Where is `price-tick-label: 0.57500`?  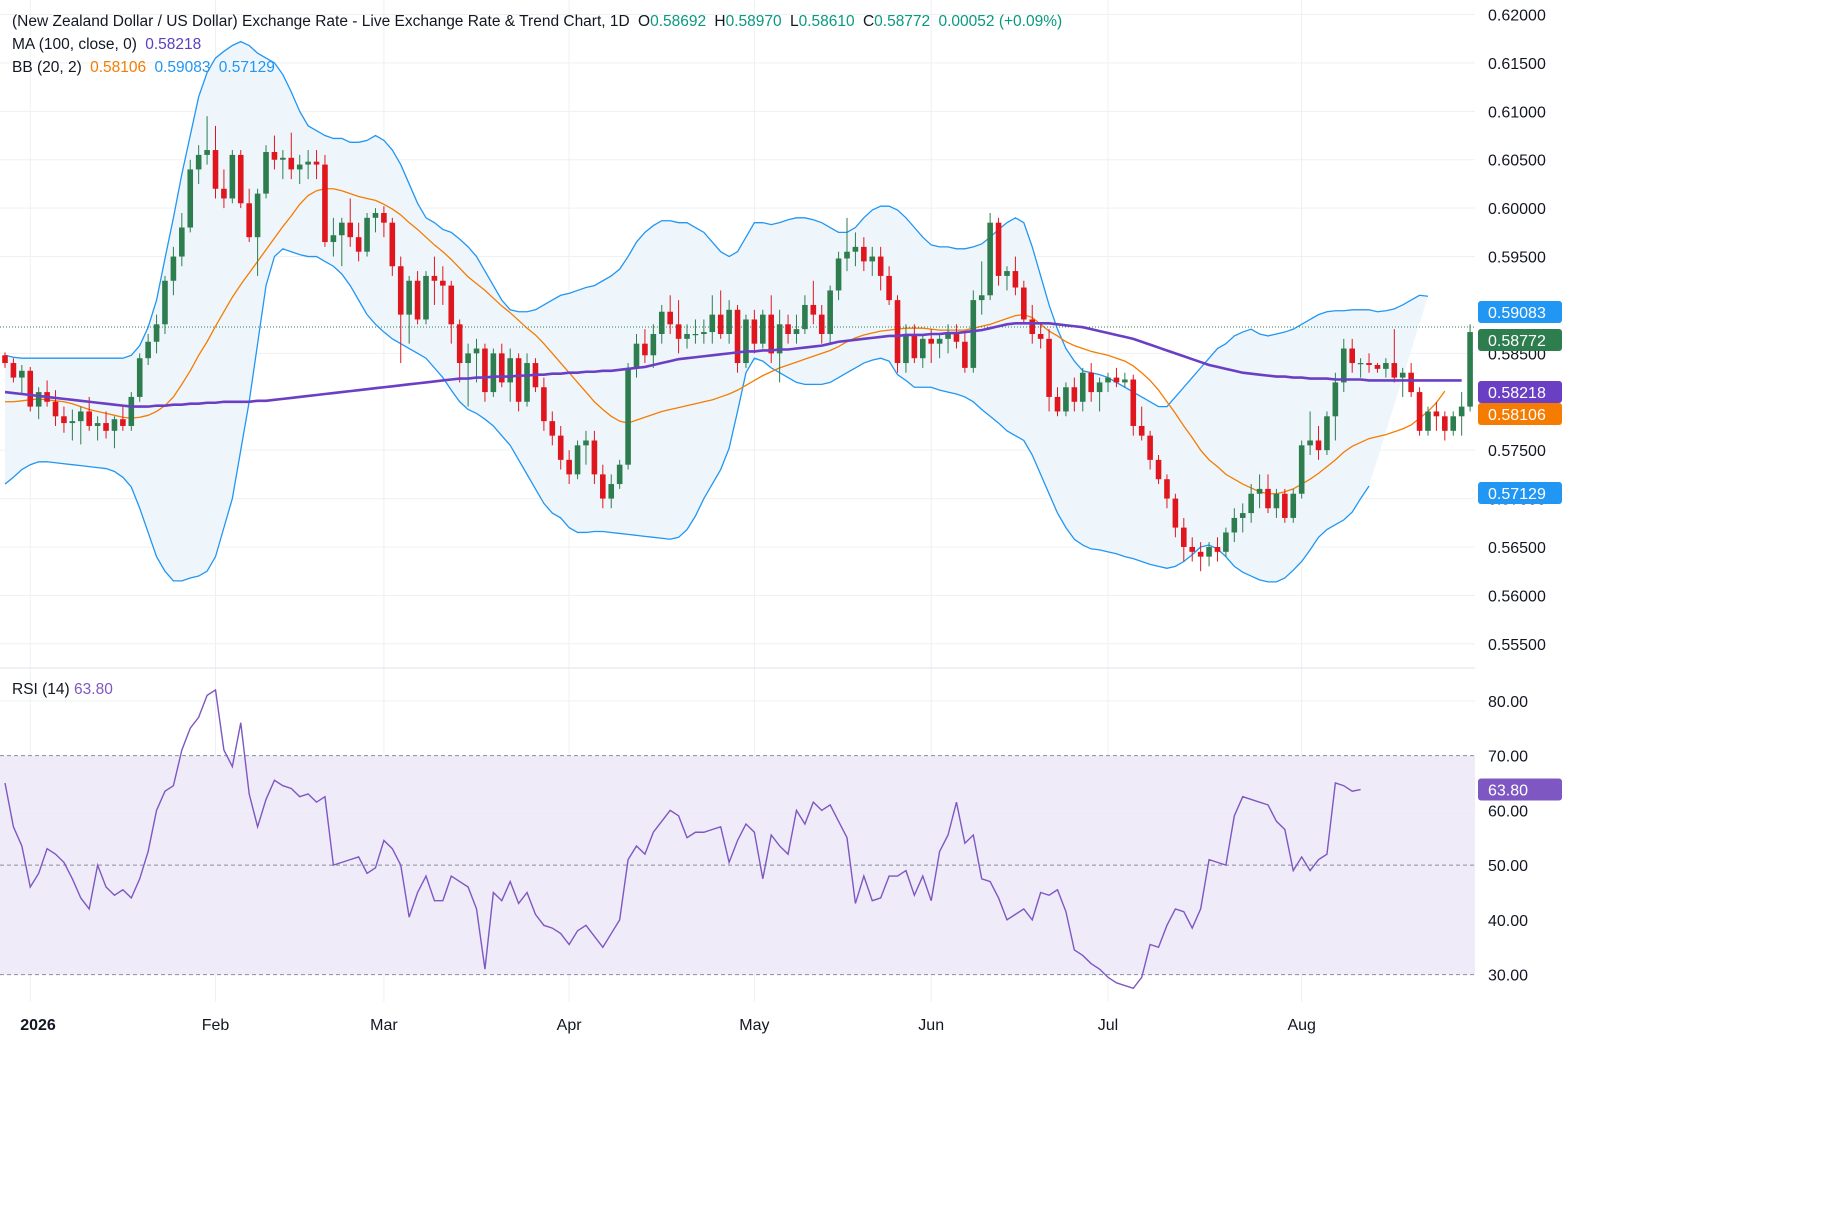 price-tick-label: 0.57500 is located at coordinates (1517, 451).